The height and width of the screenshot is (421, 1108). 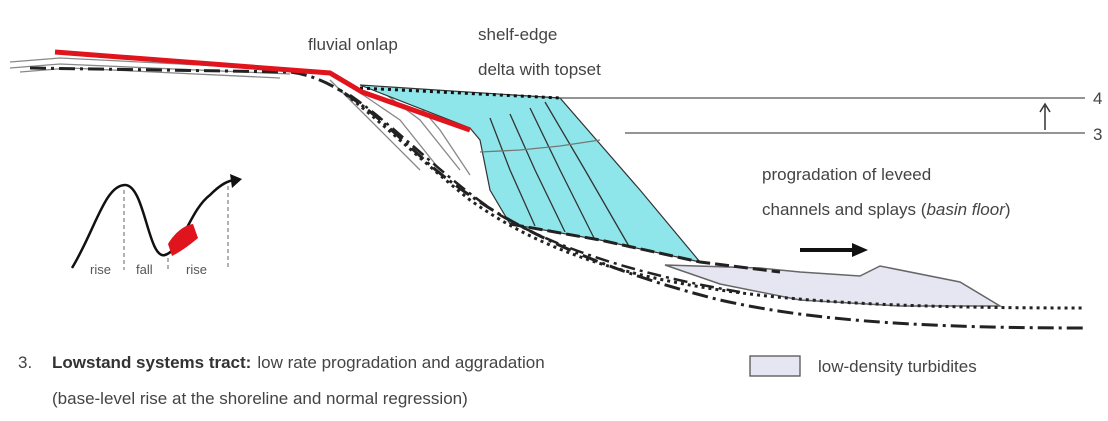 What do you see at coordinates (353, 44) in the screenshot?
I see `label: fluvial onlap` at bounding box center [353, 44].